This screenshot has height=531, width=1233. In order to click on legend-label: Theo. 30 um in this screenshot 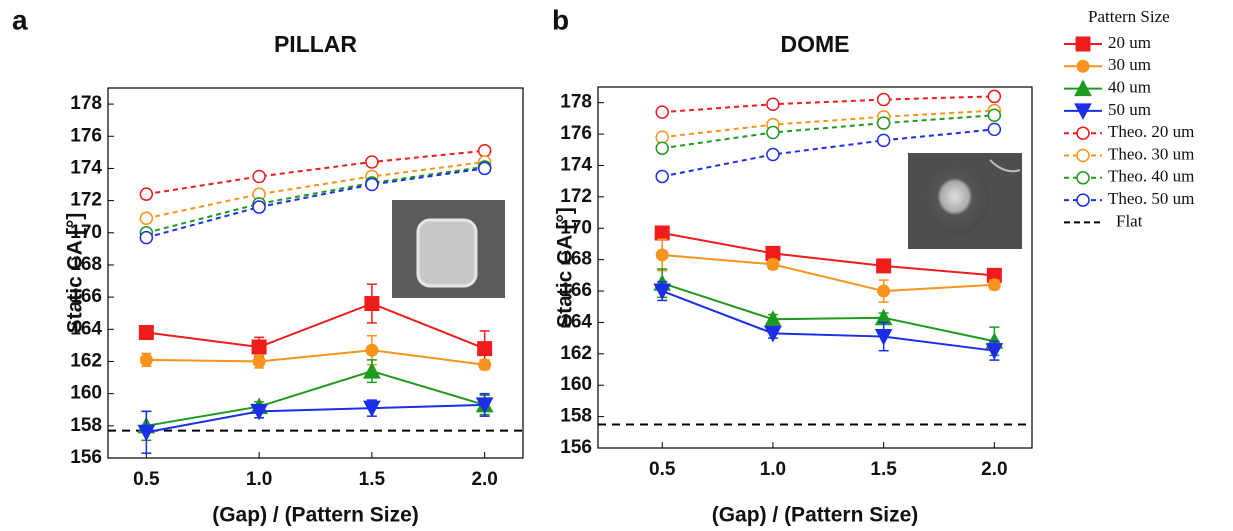, I will do `click(1151, 153)`.